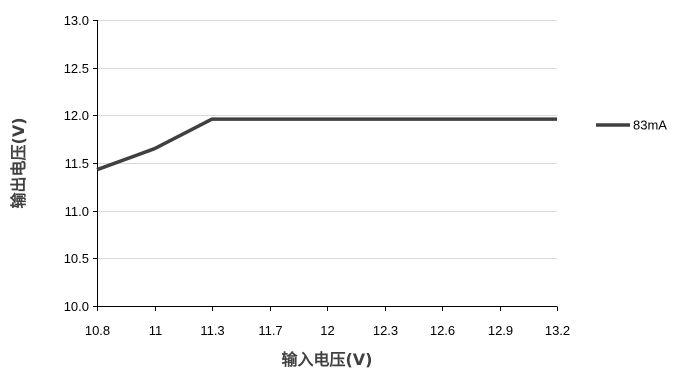  I want to click on x-tick-label: 12, so click(327, 330).